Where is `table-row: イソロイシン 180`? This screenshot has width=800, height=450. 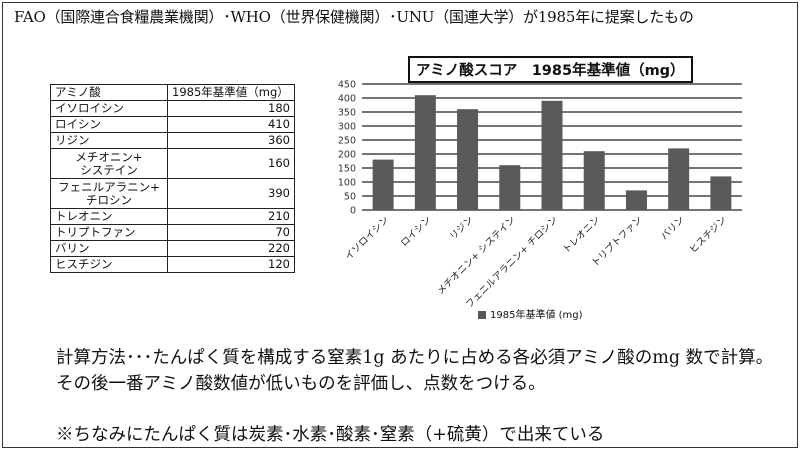 table-row: イソロイシン 180 is located at coordinates (172, 108).